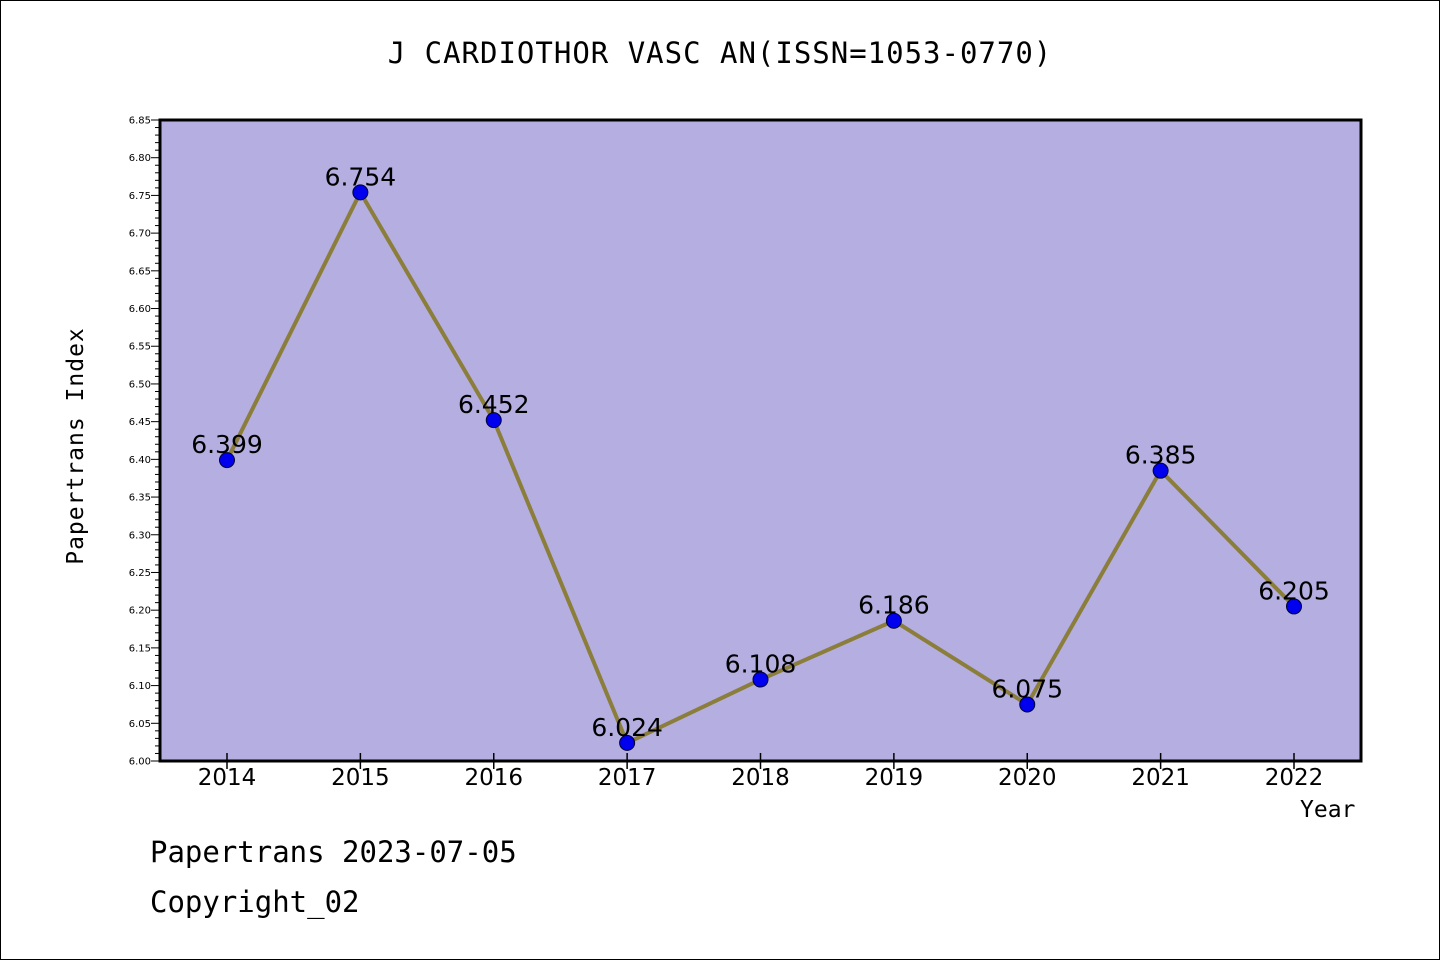 The image size is (1440, 960). I want to click on data-label: 6.186, so click(894, 605).